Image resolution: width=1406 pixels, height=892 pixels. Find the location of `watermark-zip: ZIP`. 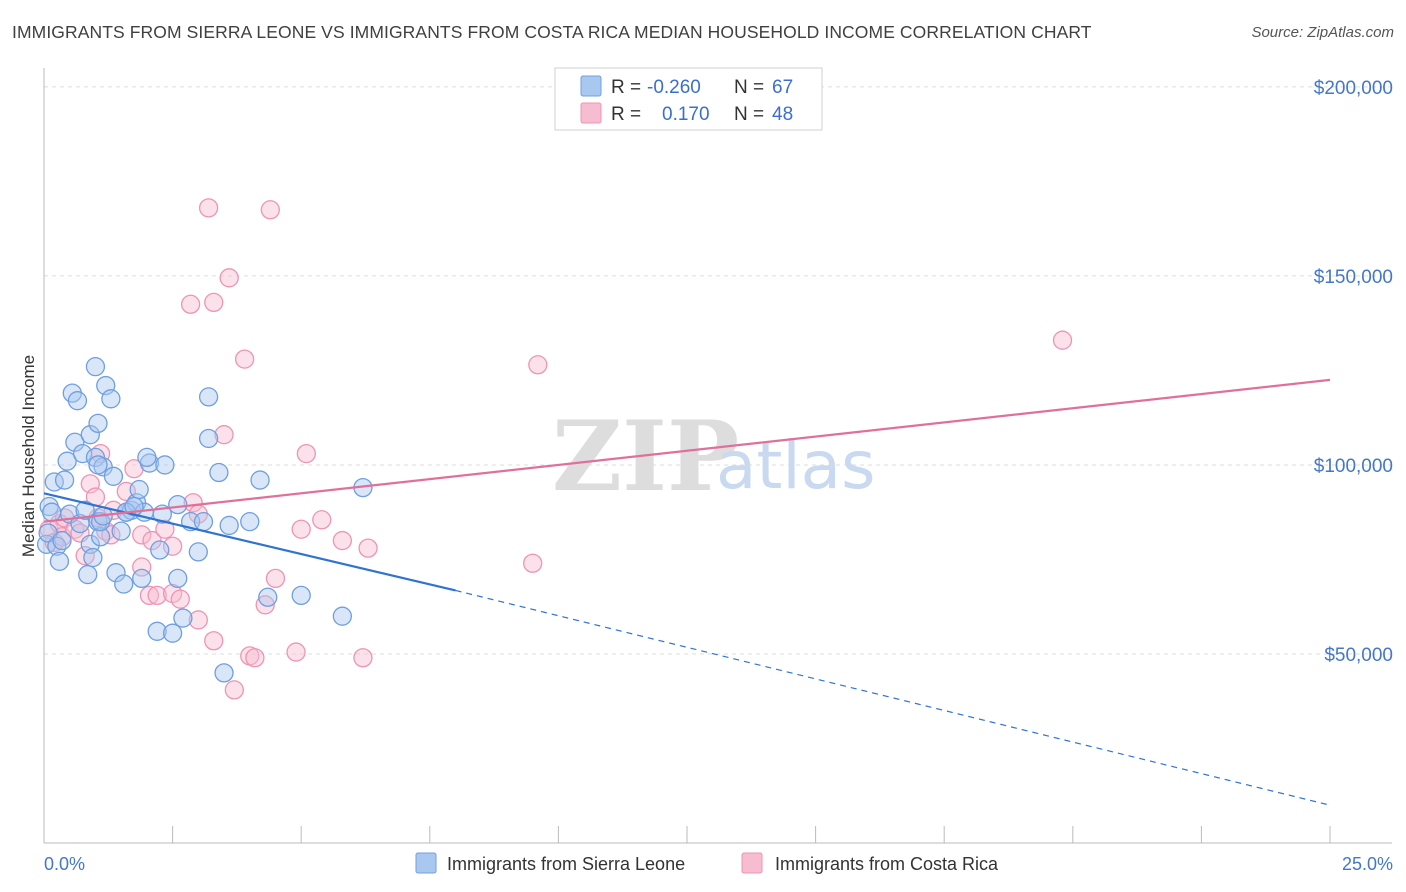

watermark-zip: ZIP is located at coordinates (645, 456).